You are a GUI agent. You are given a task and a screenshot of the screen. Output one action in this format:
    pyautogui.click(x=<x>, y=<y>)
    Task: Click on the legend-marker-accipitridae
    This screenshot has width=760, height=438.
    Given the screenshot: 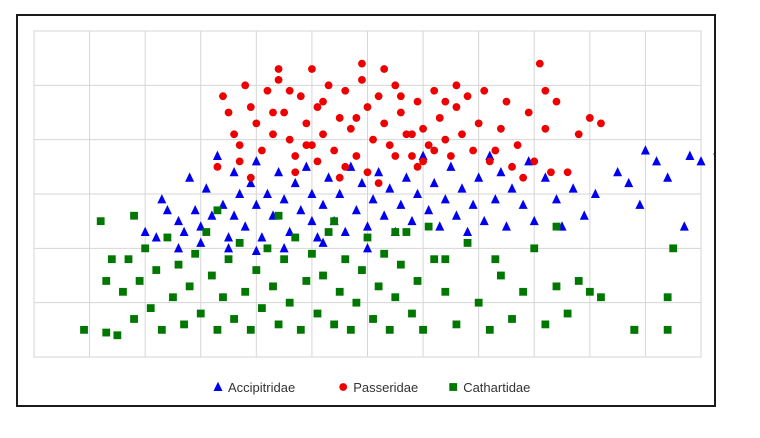 What is the action you would take?
    pyautogui.click(x=218, y=386)
    